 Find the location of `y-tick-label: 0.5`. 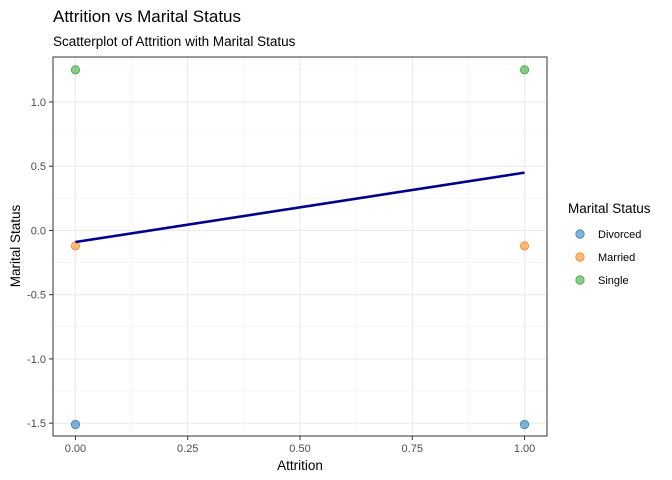

y-tick-label: 0.5 is located at coordinates (38, 167).